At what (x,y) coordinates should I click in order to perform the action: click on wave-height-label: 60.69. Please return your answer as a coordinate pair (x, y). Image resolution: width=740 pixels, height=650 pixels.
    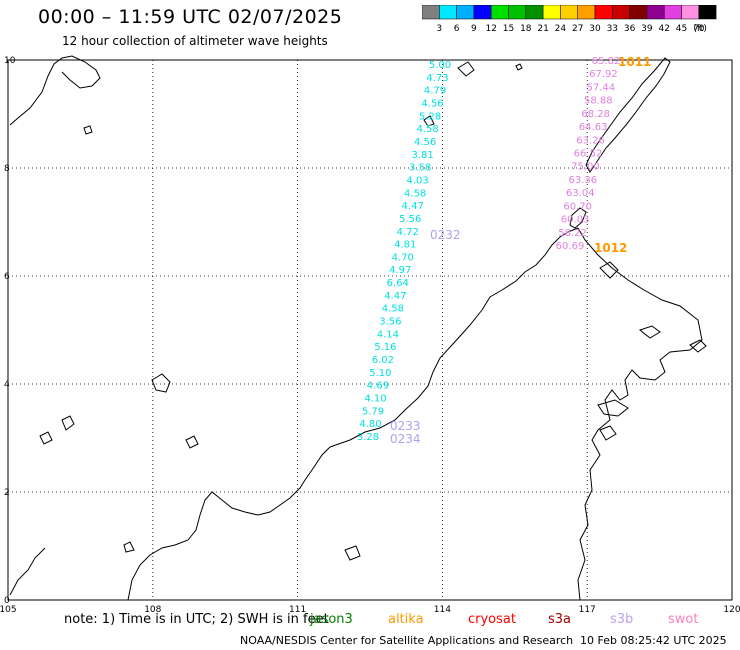
    Looking at the image, I should click on (570, 246).